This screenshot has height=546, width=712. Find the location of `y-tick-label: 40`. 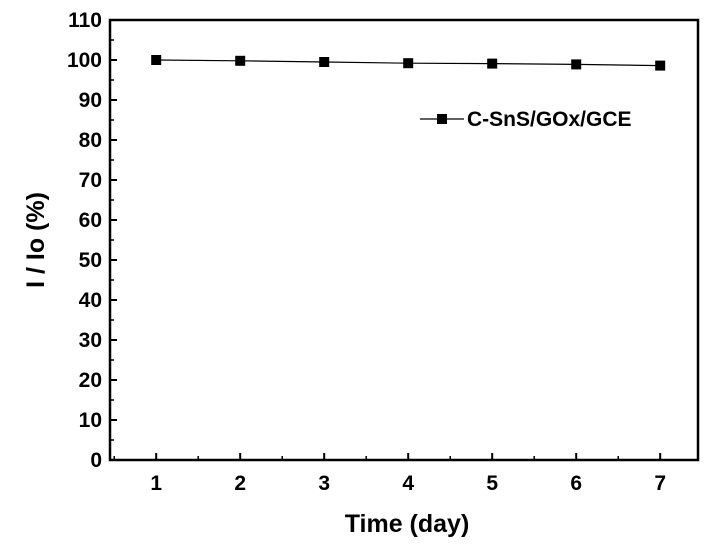

y-tick-label: 40 is located at coordinates (90, 300).